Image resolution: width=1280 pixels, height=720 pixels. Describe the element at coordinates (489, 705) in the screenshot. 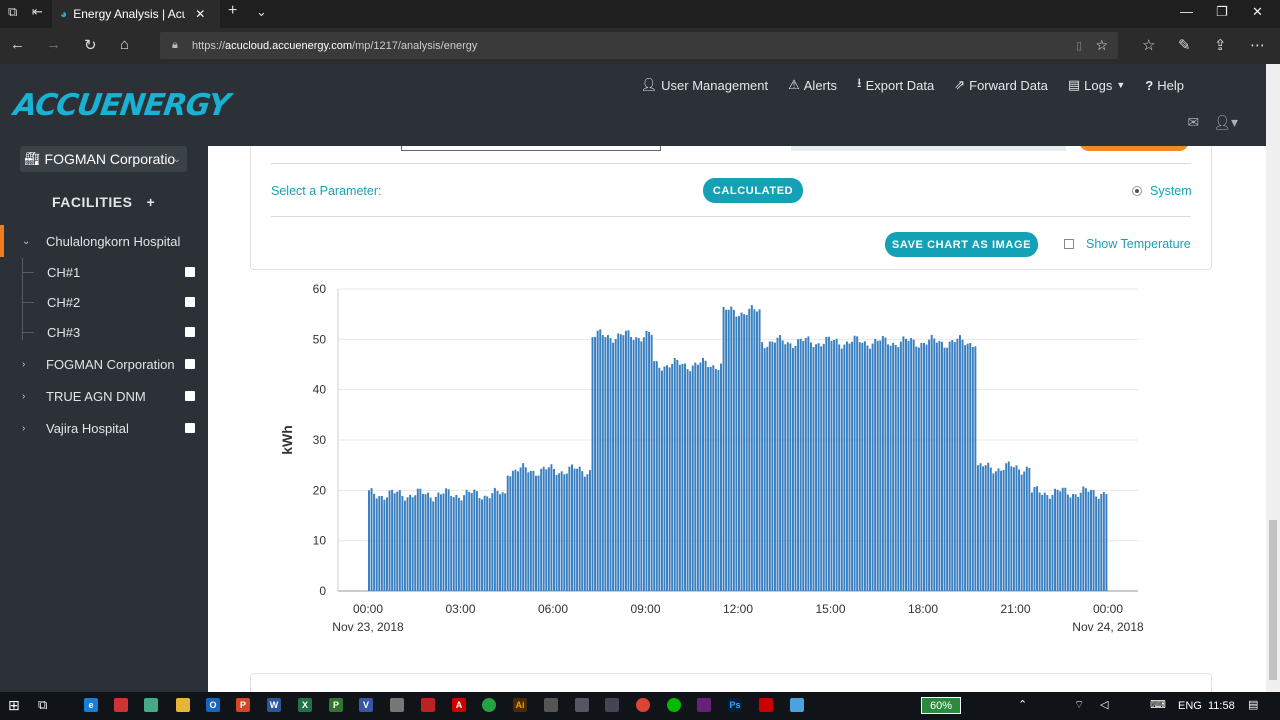

I see `whatsapp-taskbar-icon` at that location.